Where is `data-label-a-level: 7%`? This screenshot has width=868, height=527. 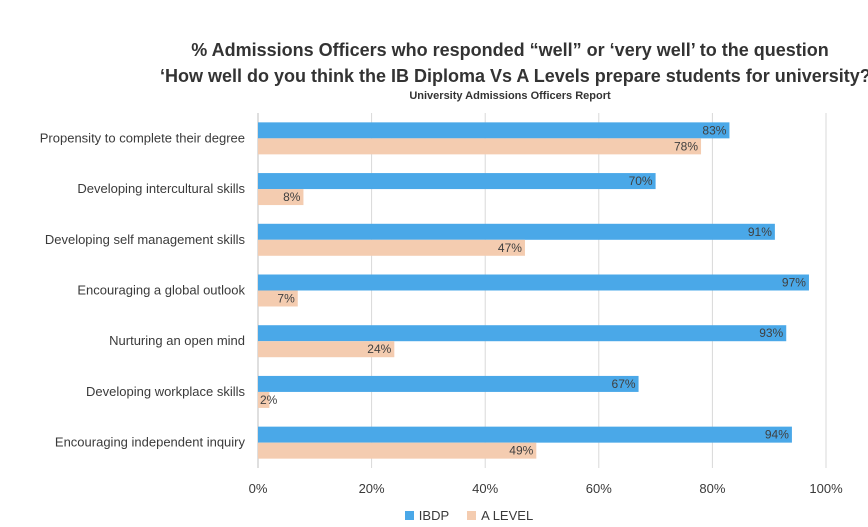
data-label-a-level: 7% is located at coordinates (286, 299).